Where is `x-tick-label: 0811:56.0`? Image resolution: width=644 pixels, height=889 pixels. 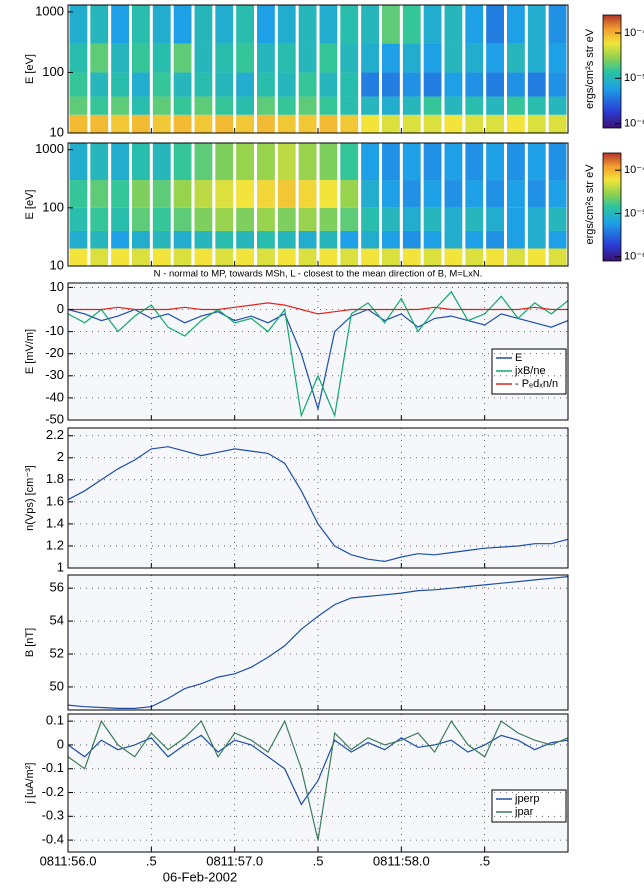 x-tick-label: 0811:56.0 is located at coordinates (68, 860).